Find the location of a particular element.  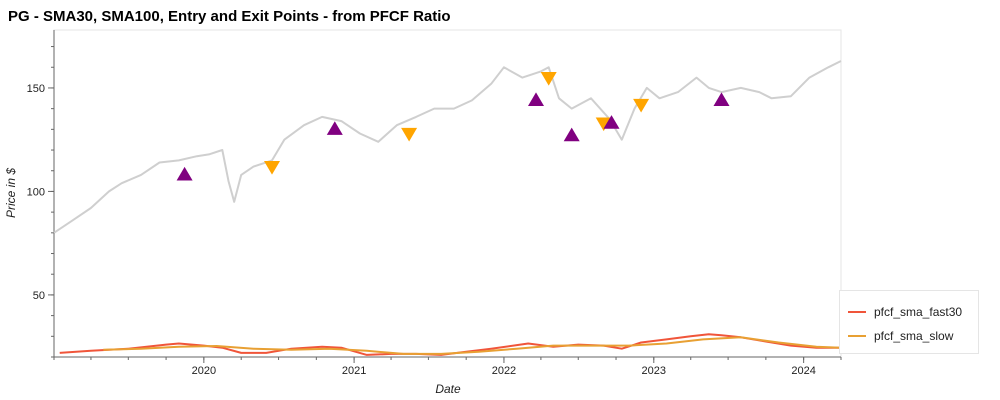

y-tick-label: 150 is located at coordinates (36, 89).